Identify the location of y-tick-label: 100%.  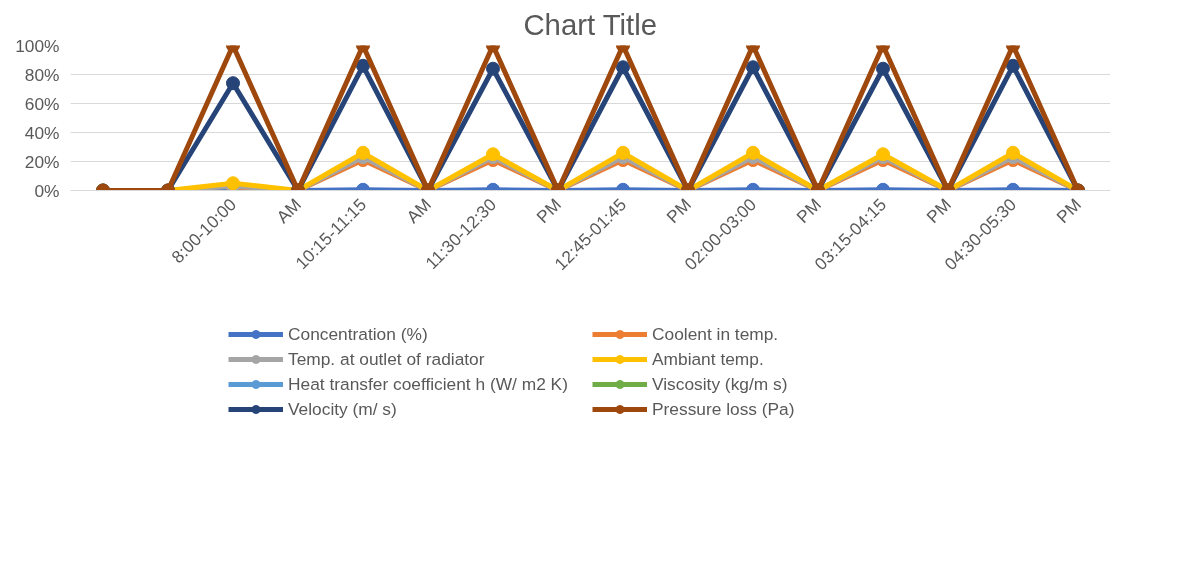
(37, 45).